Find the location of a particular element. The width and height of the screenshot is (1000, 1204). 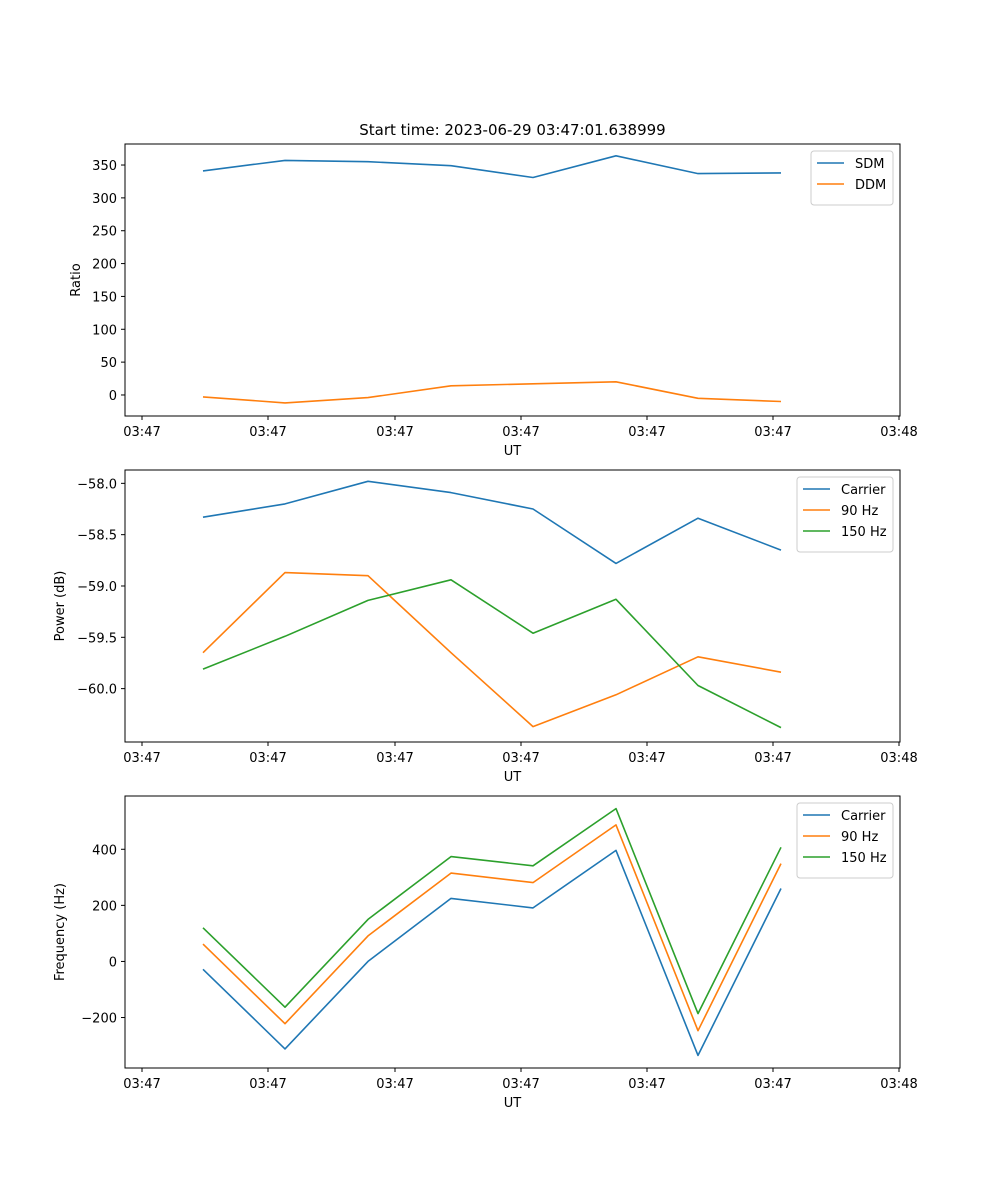

y-tick-label: −58.5 is located at coordinates (97, 536).